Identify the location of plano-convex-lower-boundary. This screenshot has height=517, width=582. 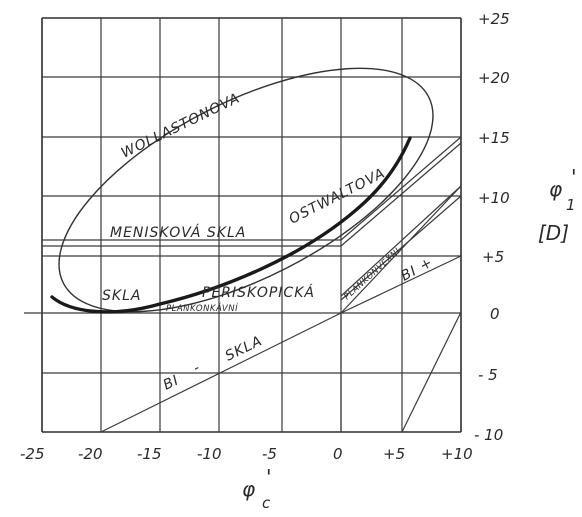
(401, 284).